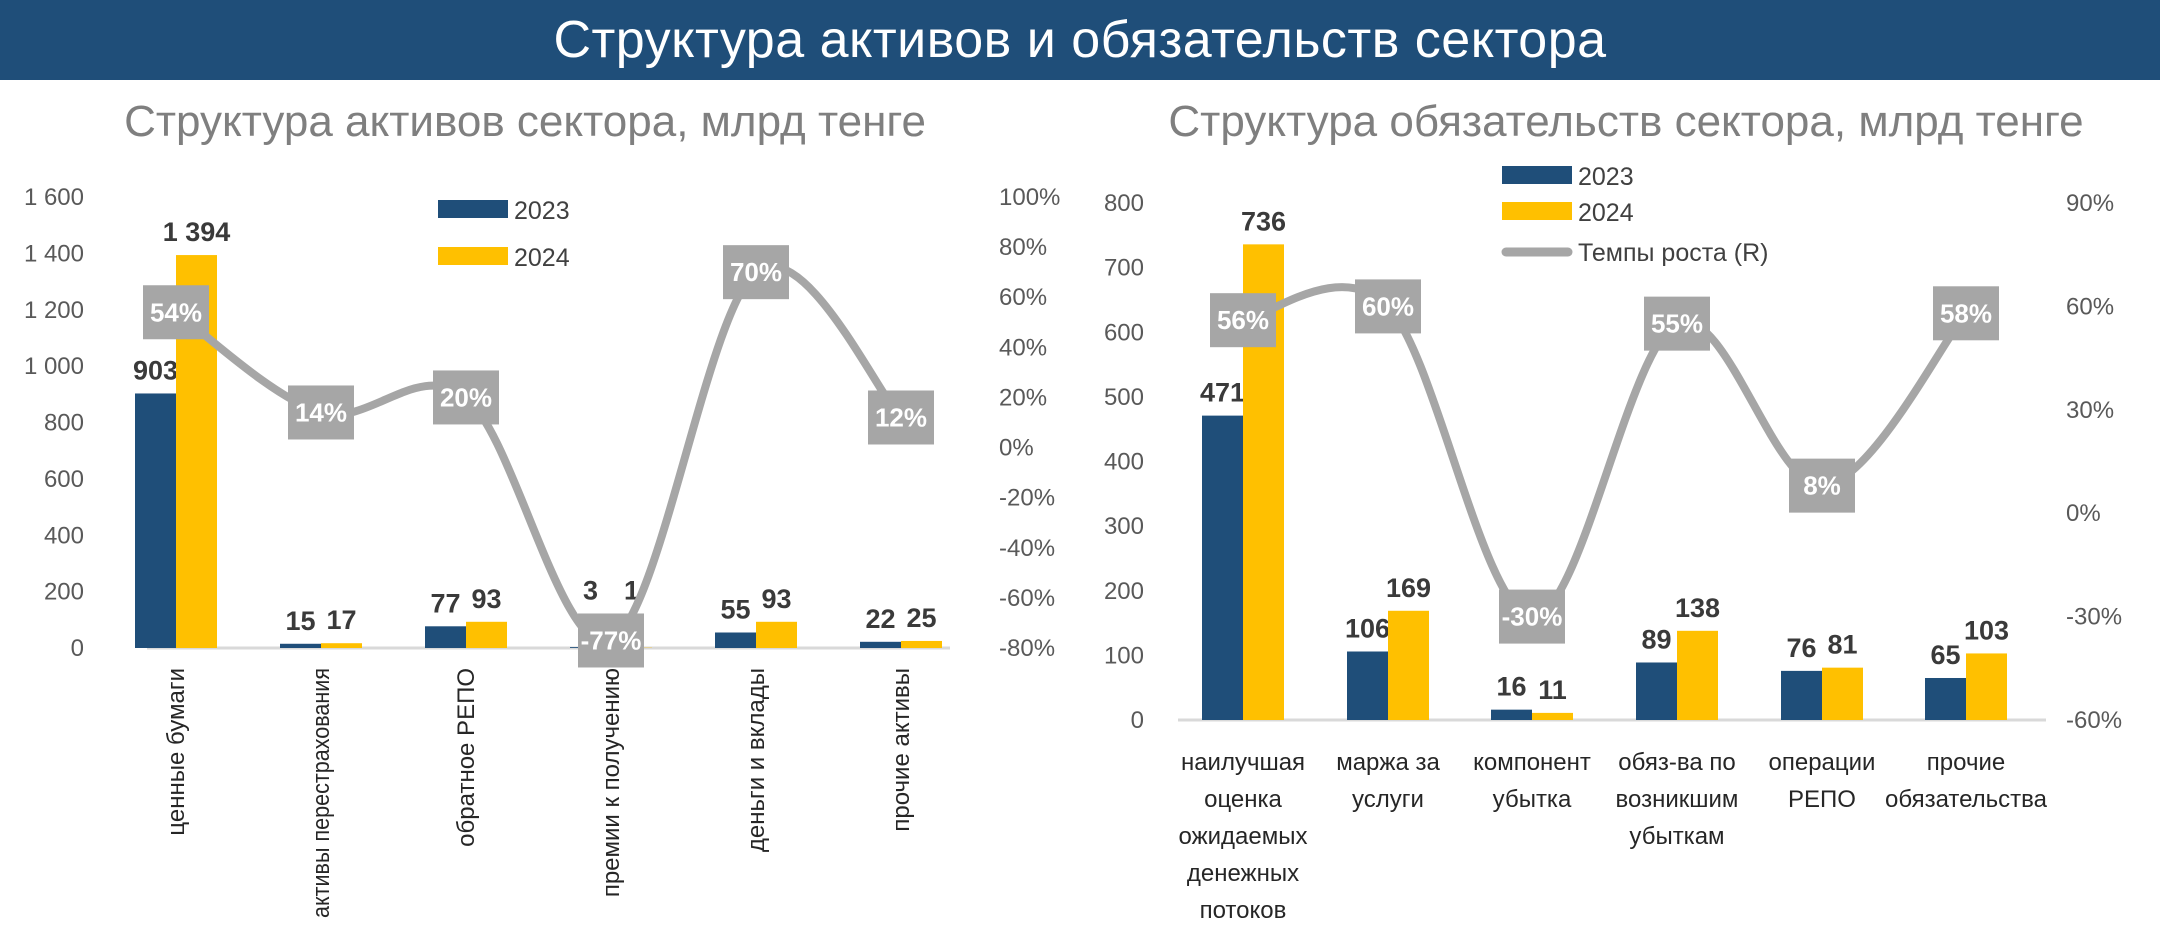 The width and height of the screenshot is (2160, 928). Describe the element at coordinates (1532, 762) in the screenshot. I see `category-label: компонент` at that location.